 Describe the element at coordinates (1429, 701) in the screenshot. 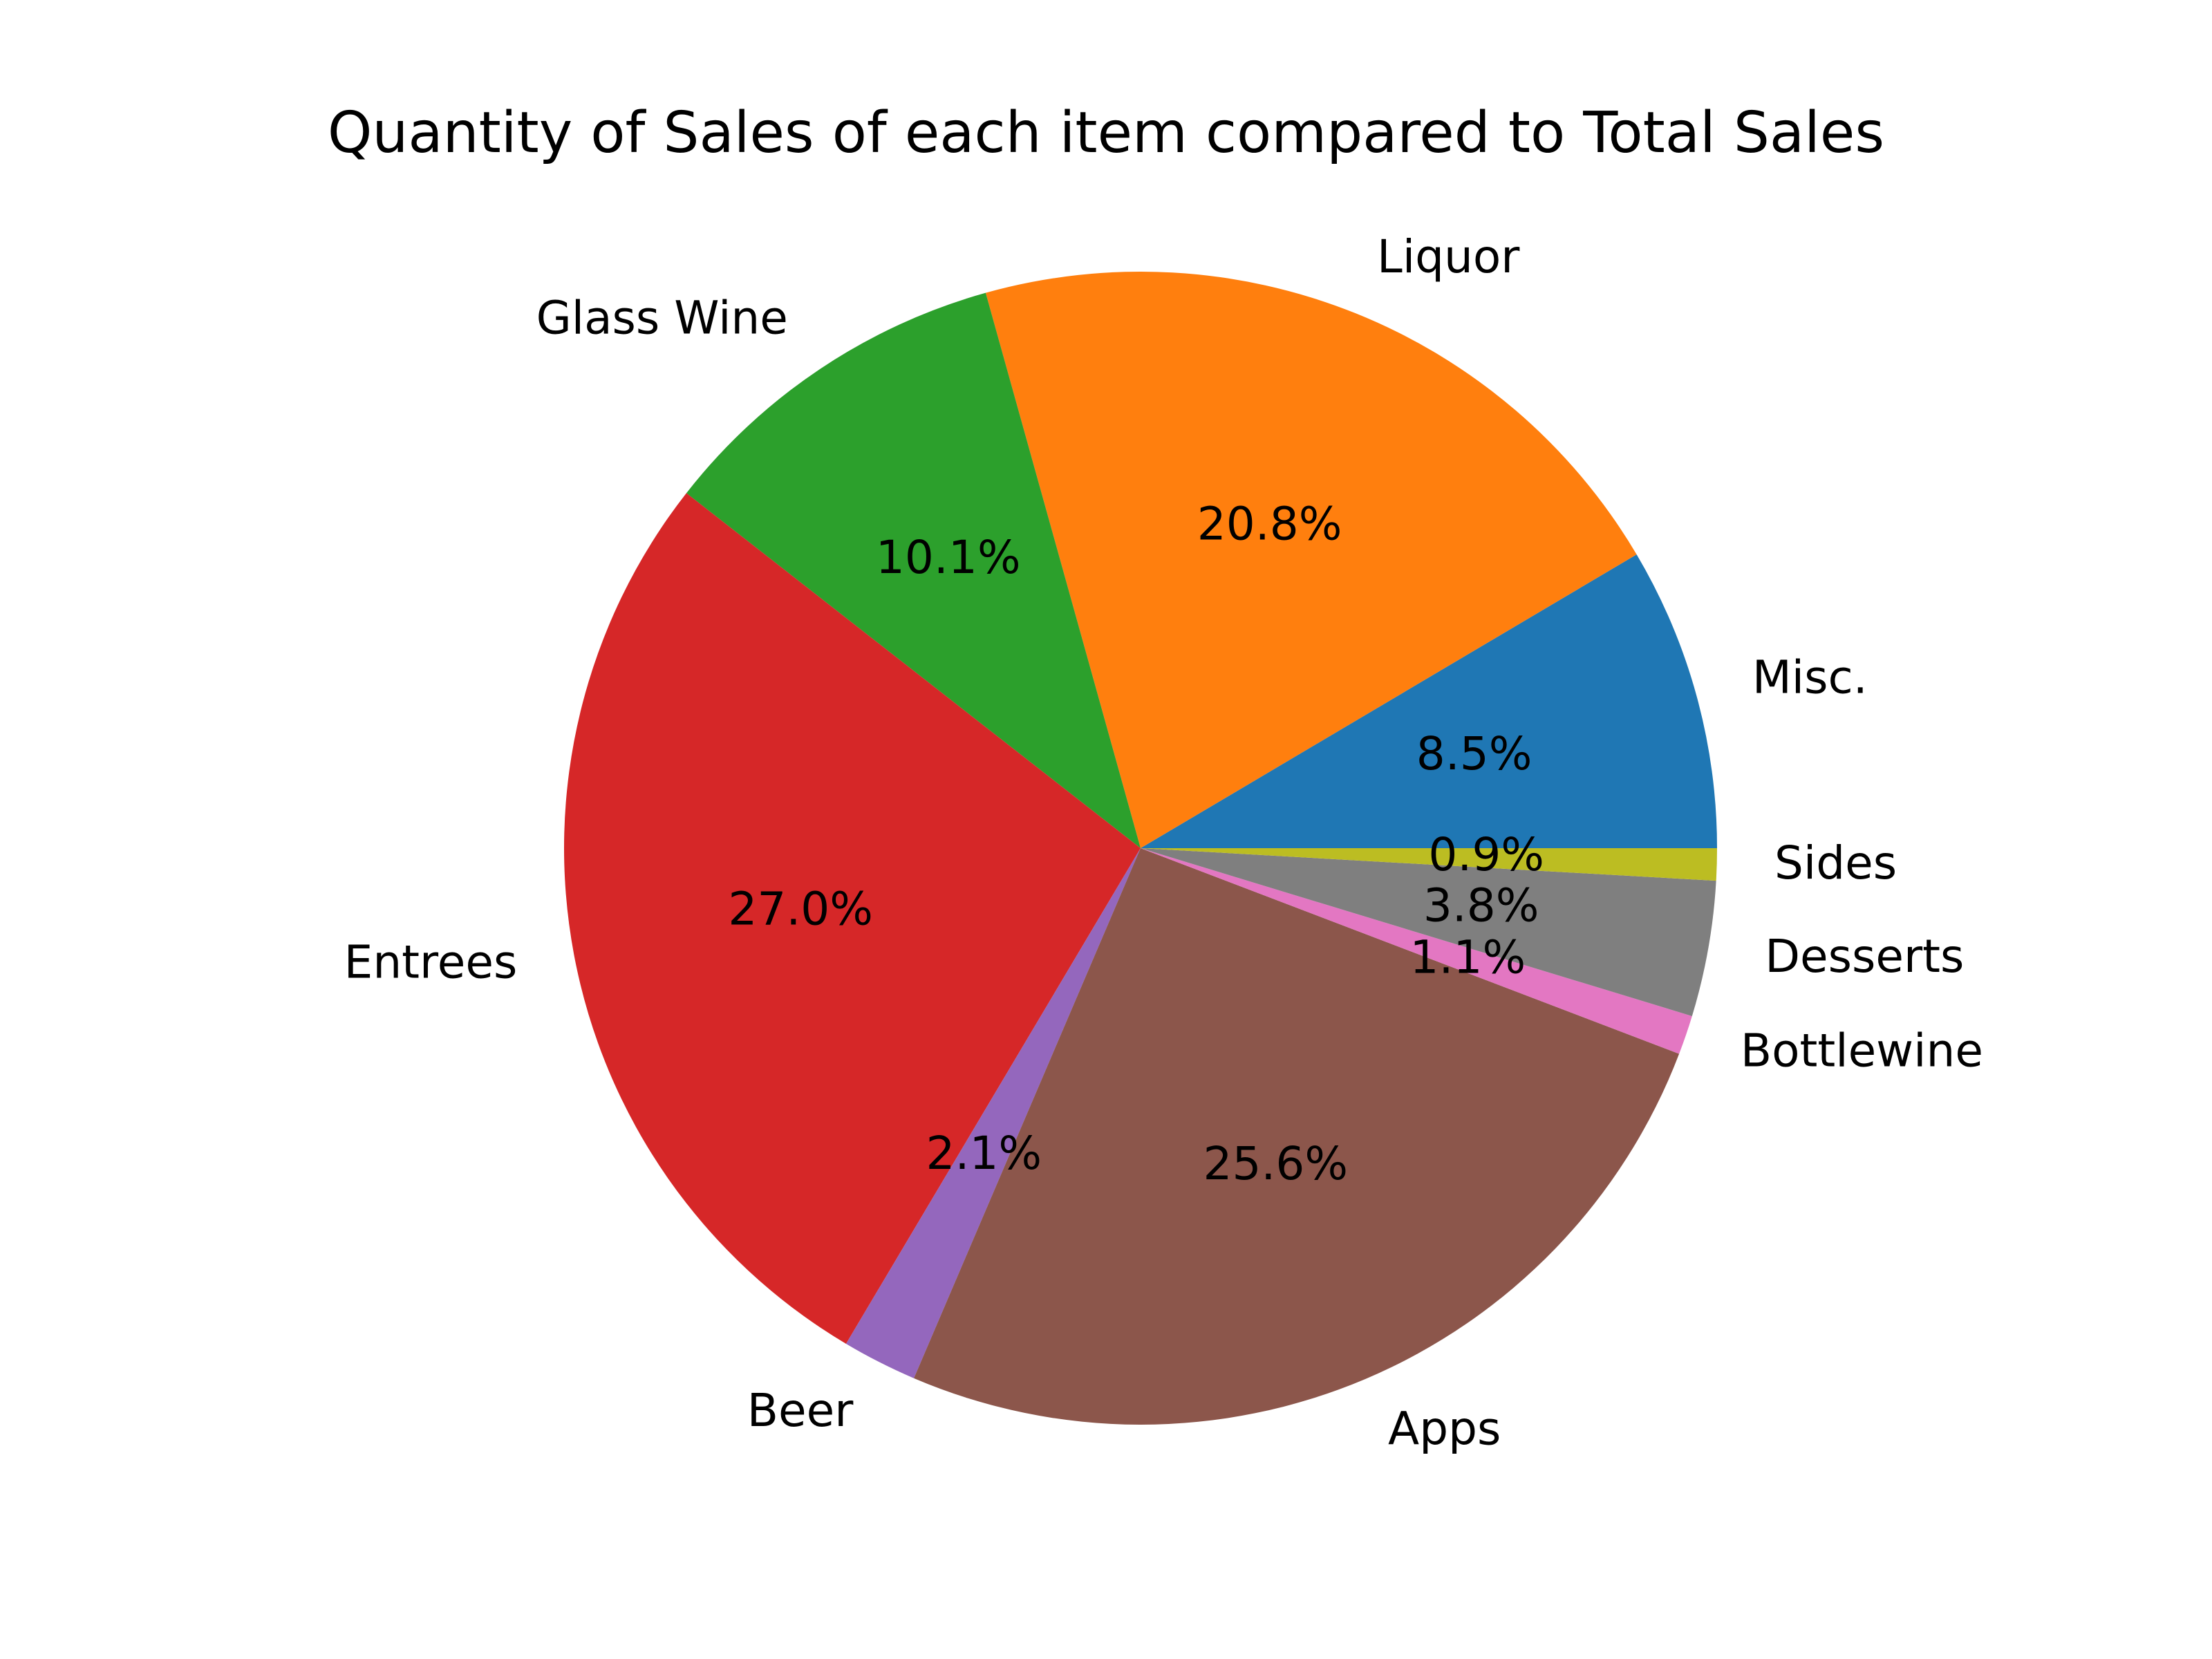

I see `pie-slice-misc` at that location.